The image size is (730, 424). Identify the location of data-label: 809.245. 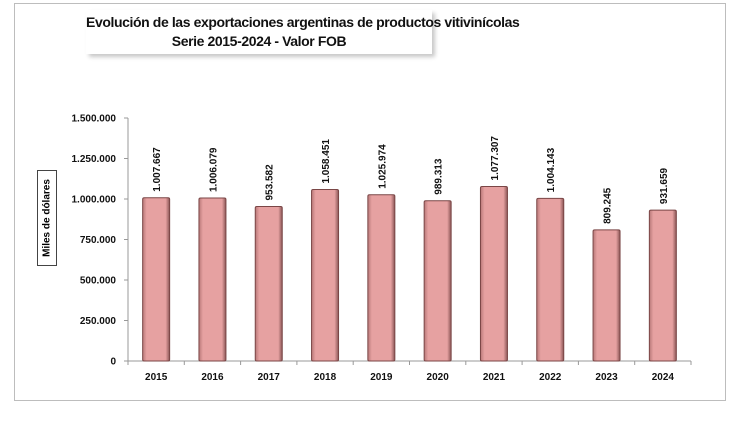
(608, 205).